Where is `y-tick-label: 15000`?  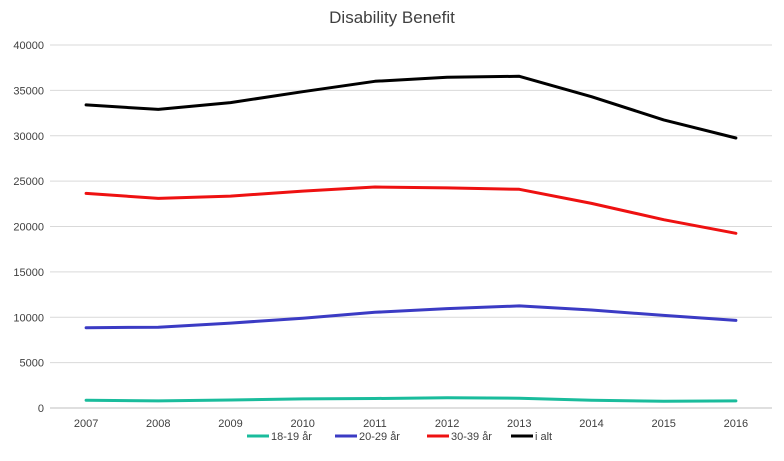
y-tick-label: 15000 is located at coordinates (28, 273).